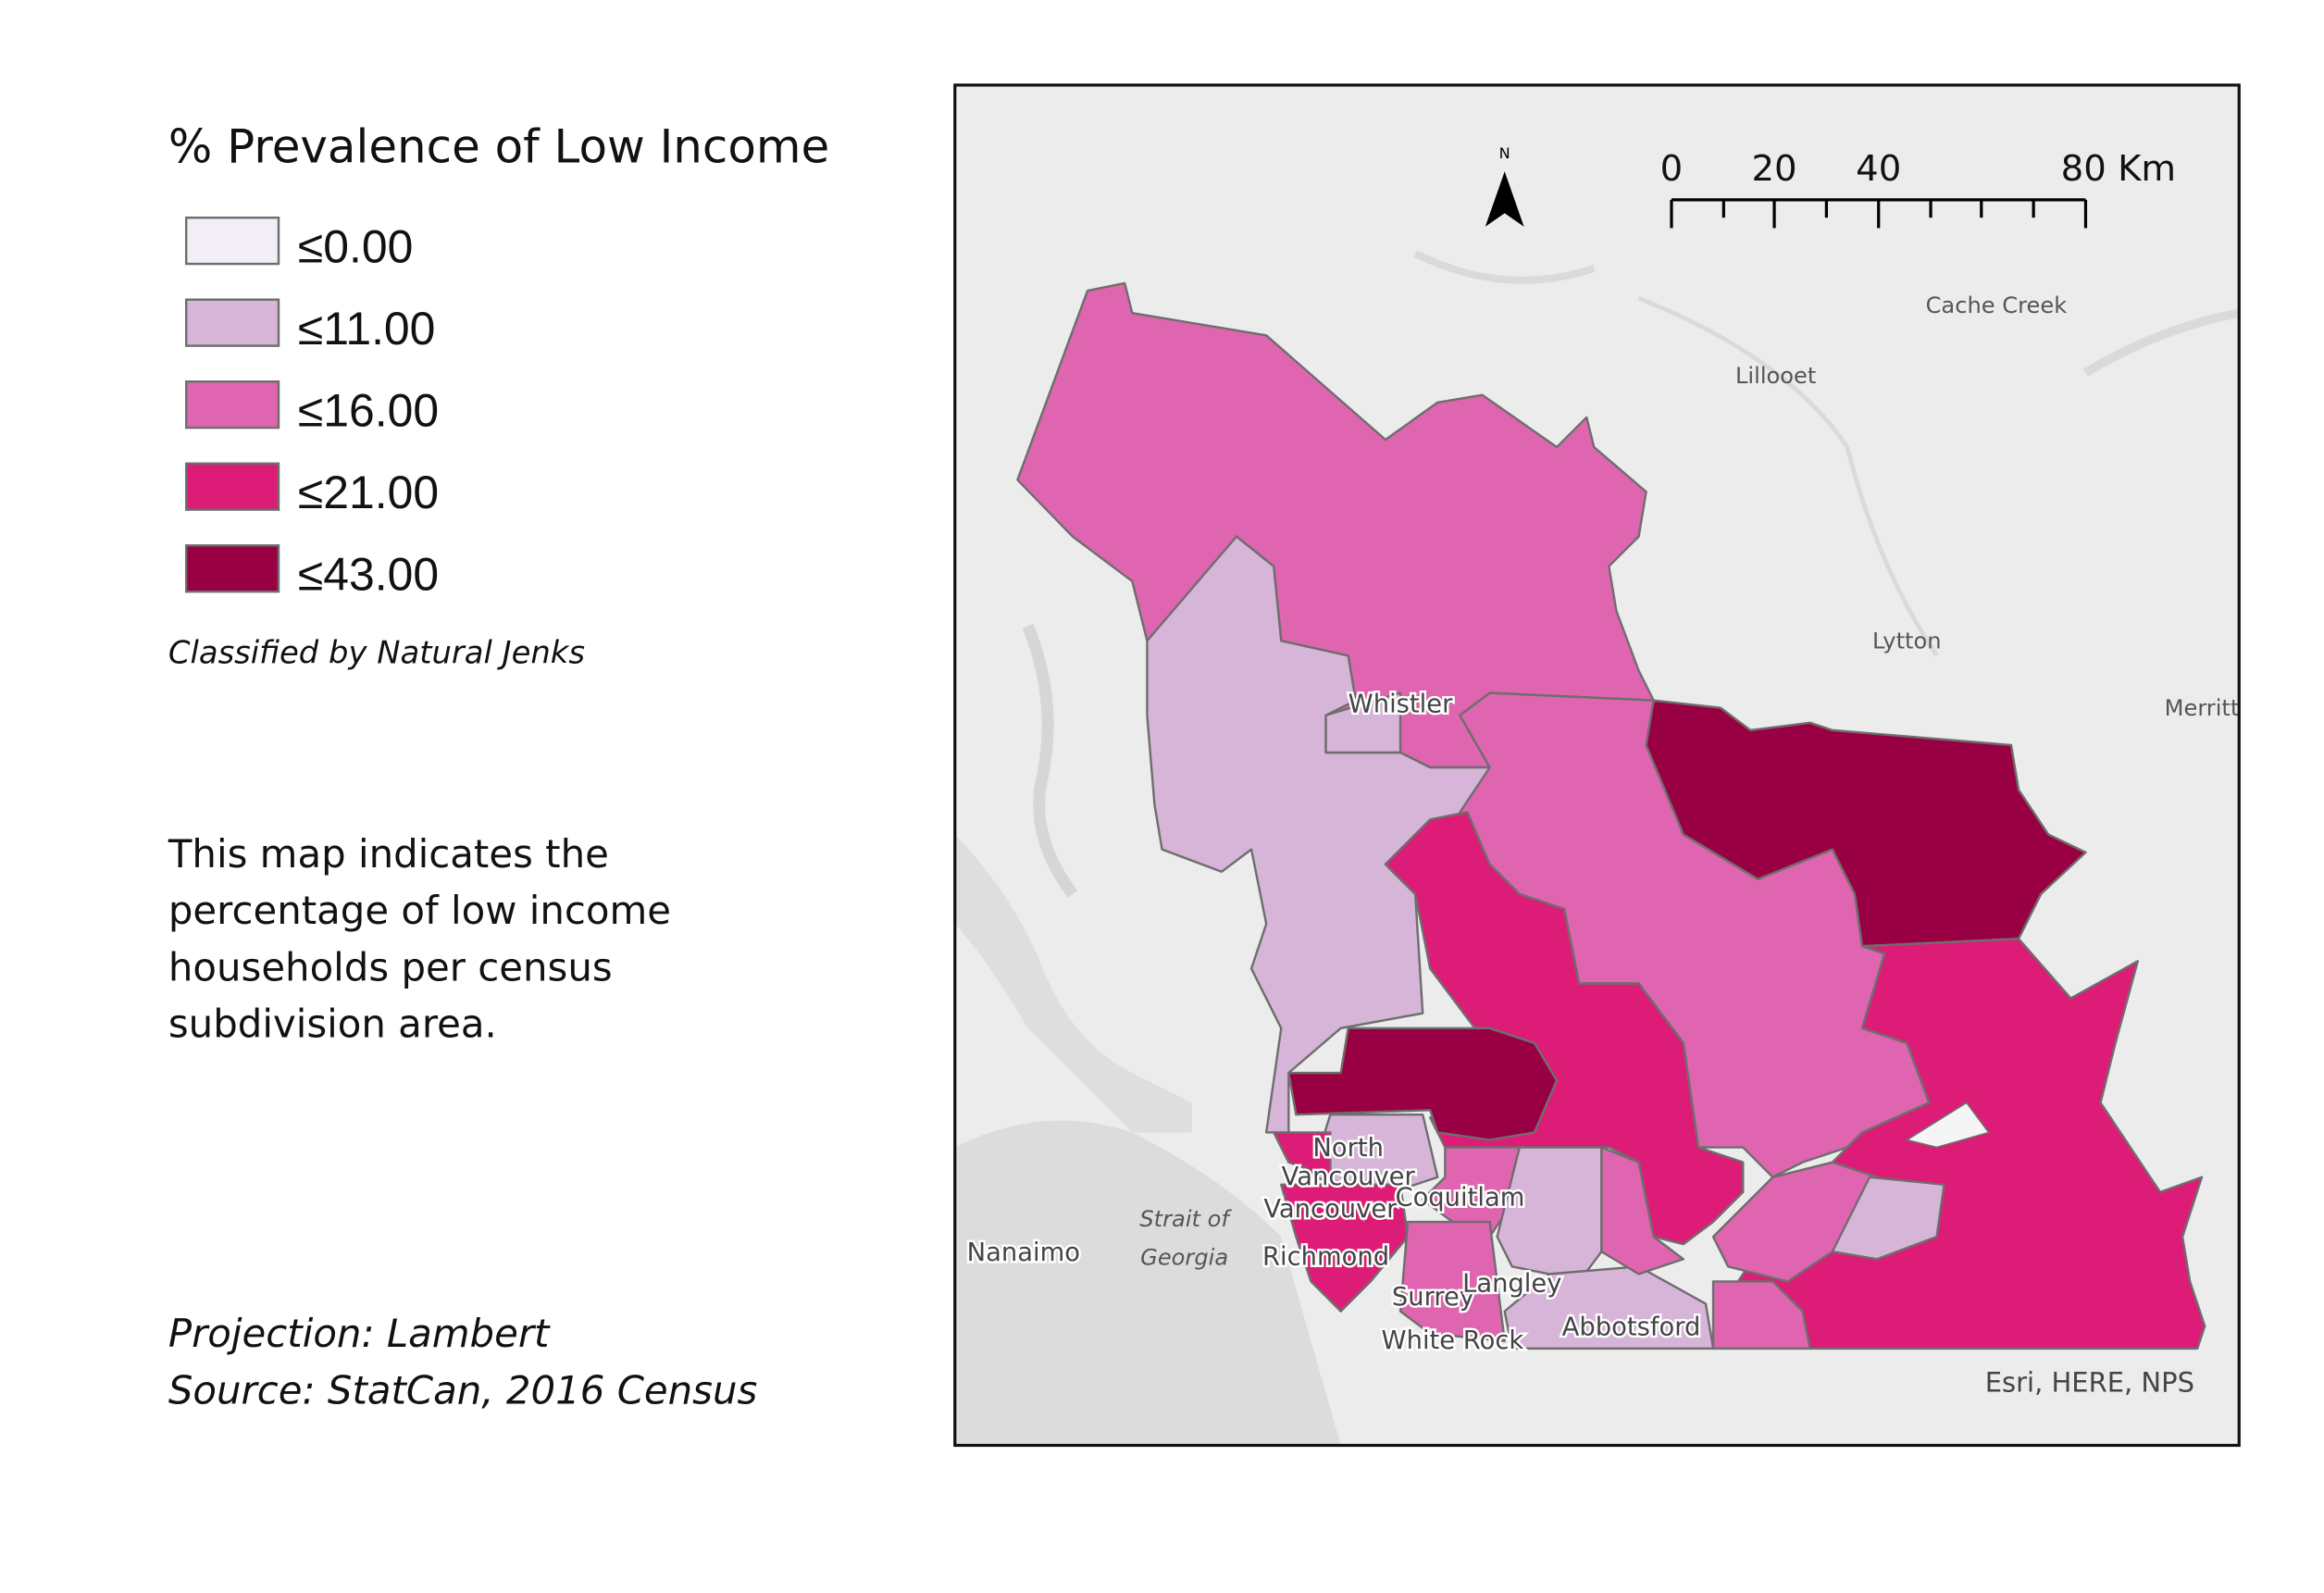 This screenshot has height=1593, width=2324. I want to click on place-label: Coquitlam, so click(1459, 1197).